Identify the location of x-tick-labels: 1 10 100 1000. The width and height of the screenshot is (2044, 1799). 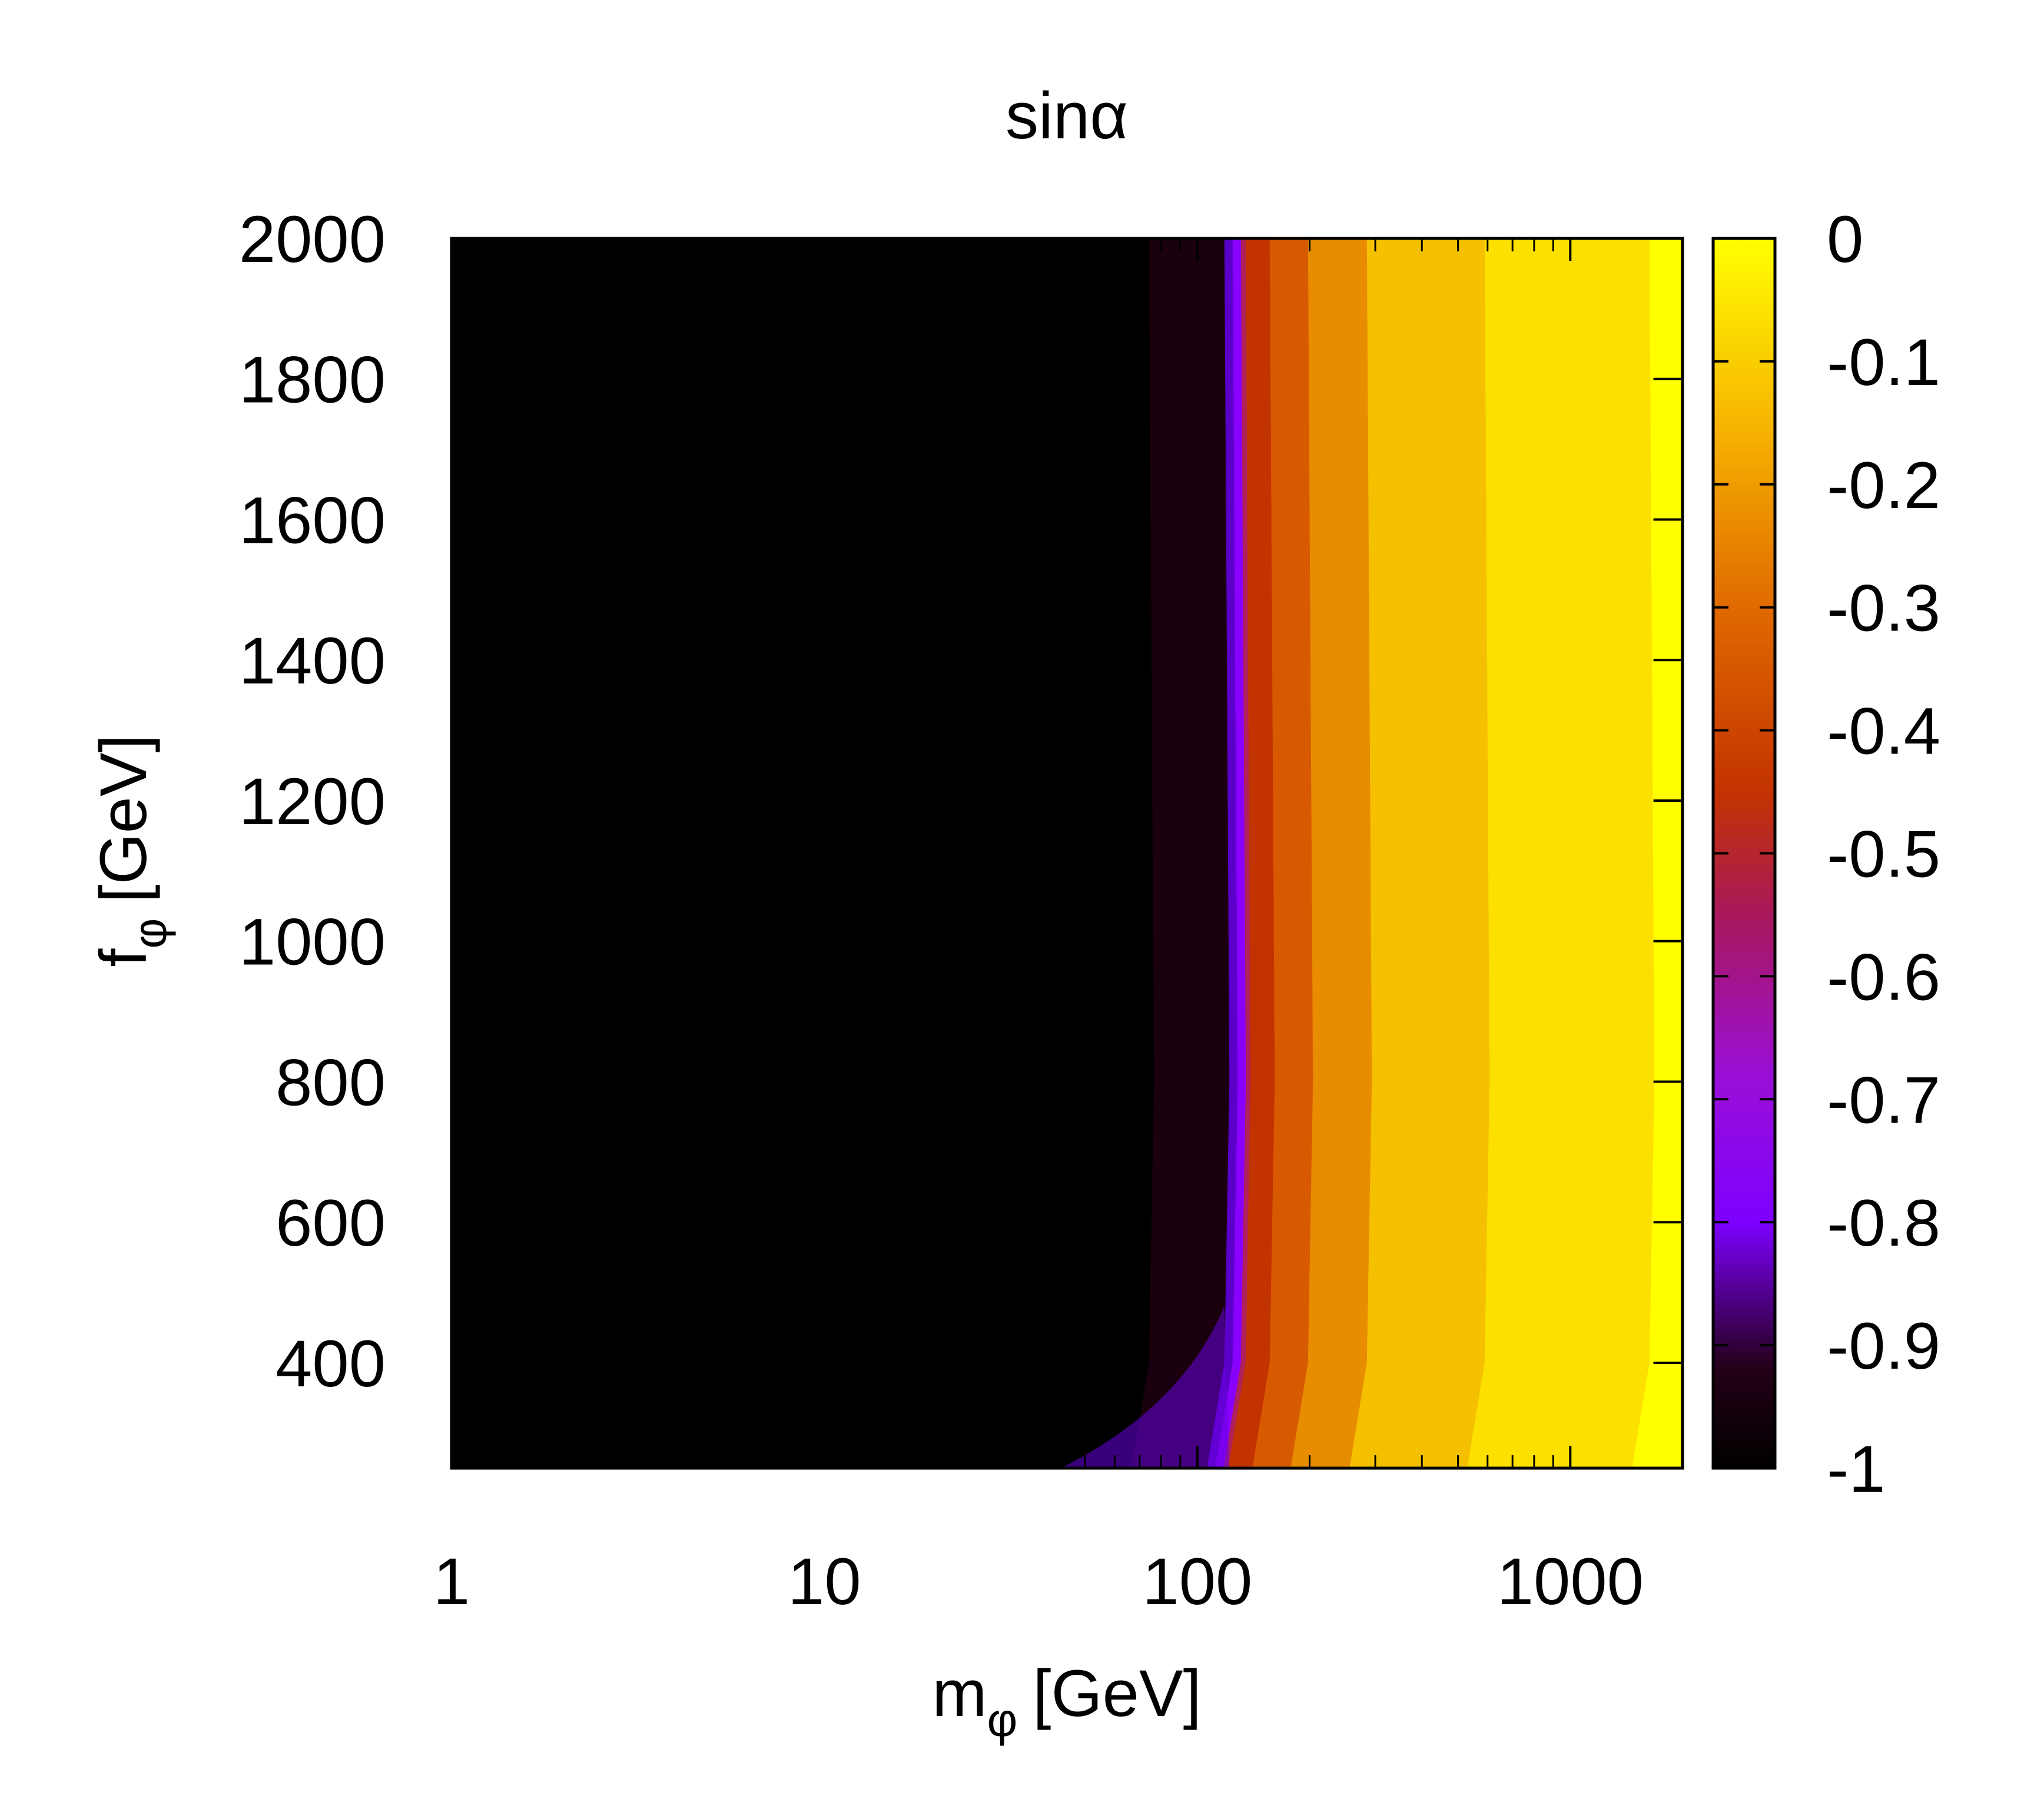
(1038, 1581).